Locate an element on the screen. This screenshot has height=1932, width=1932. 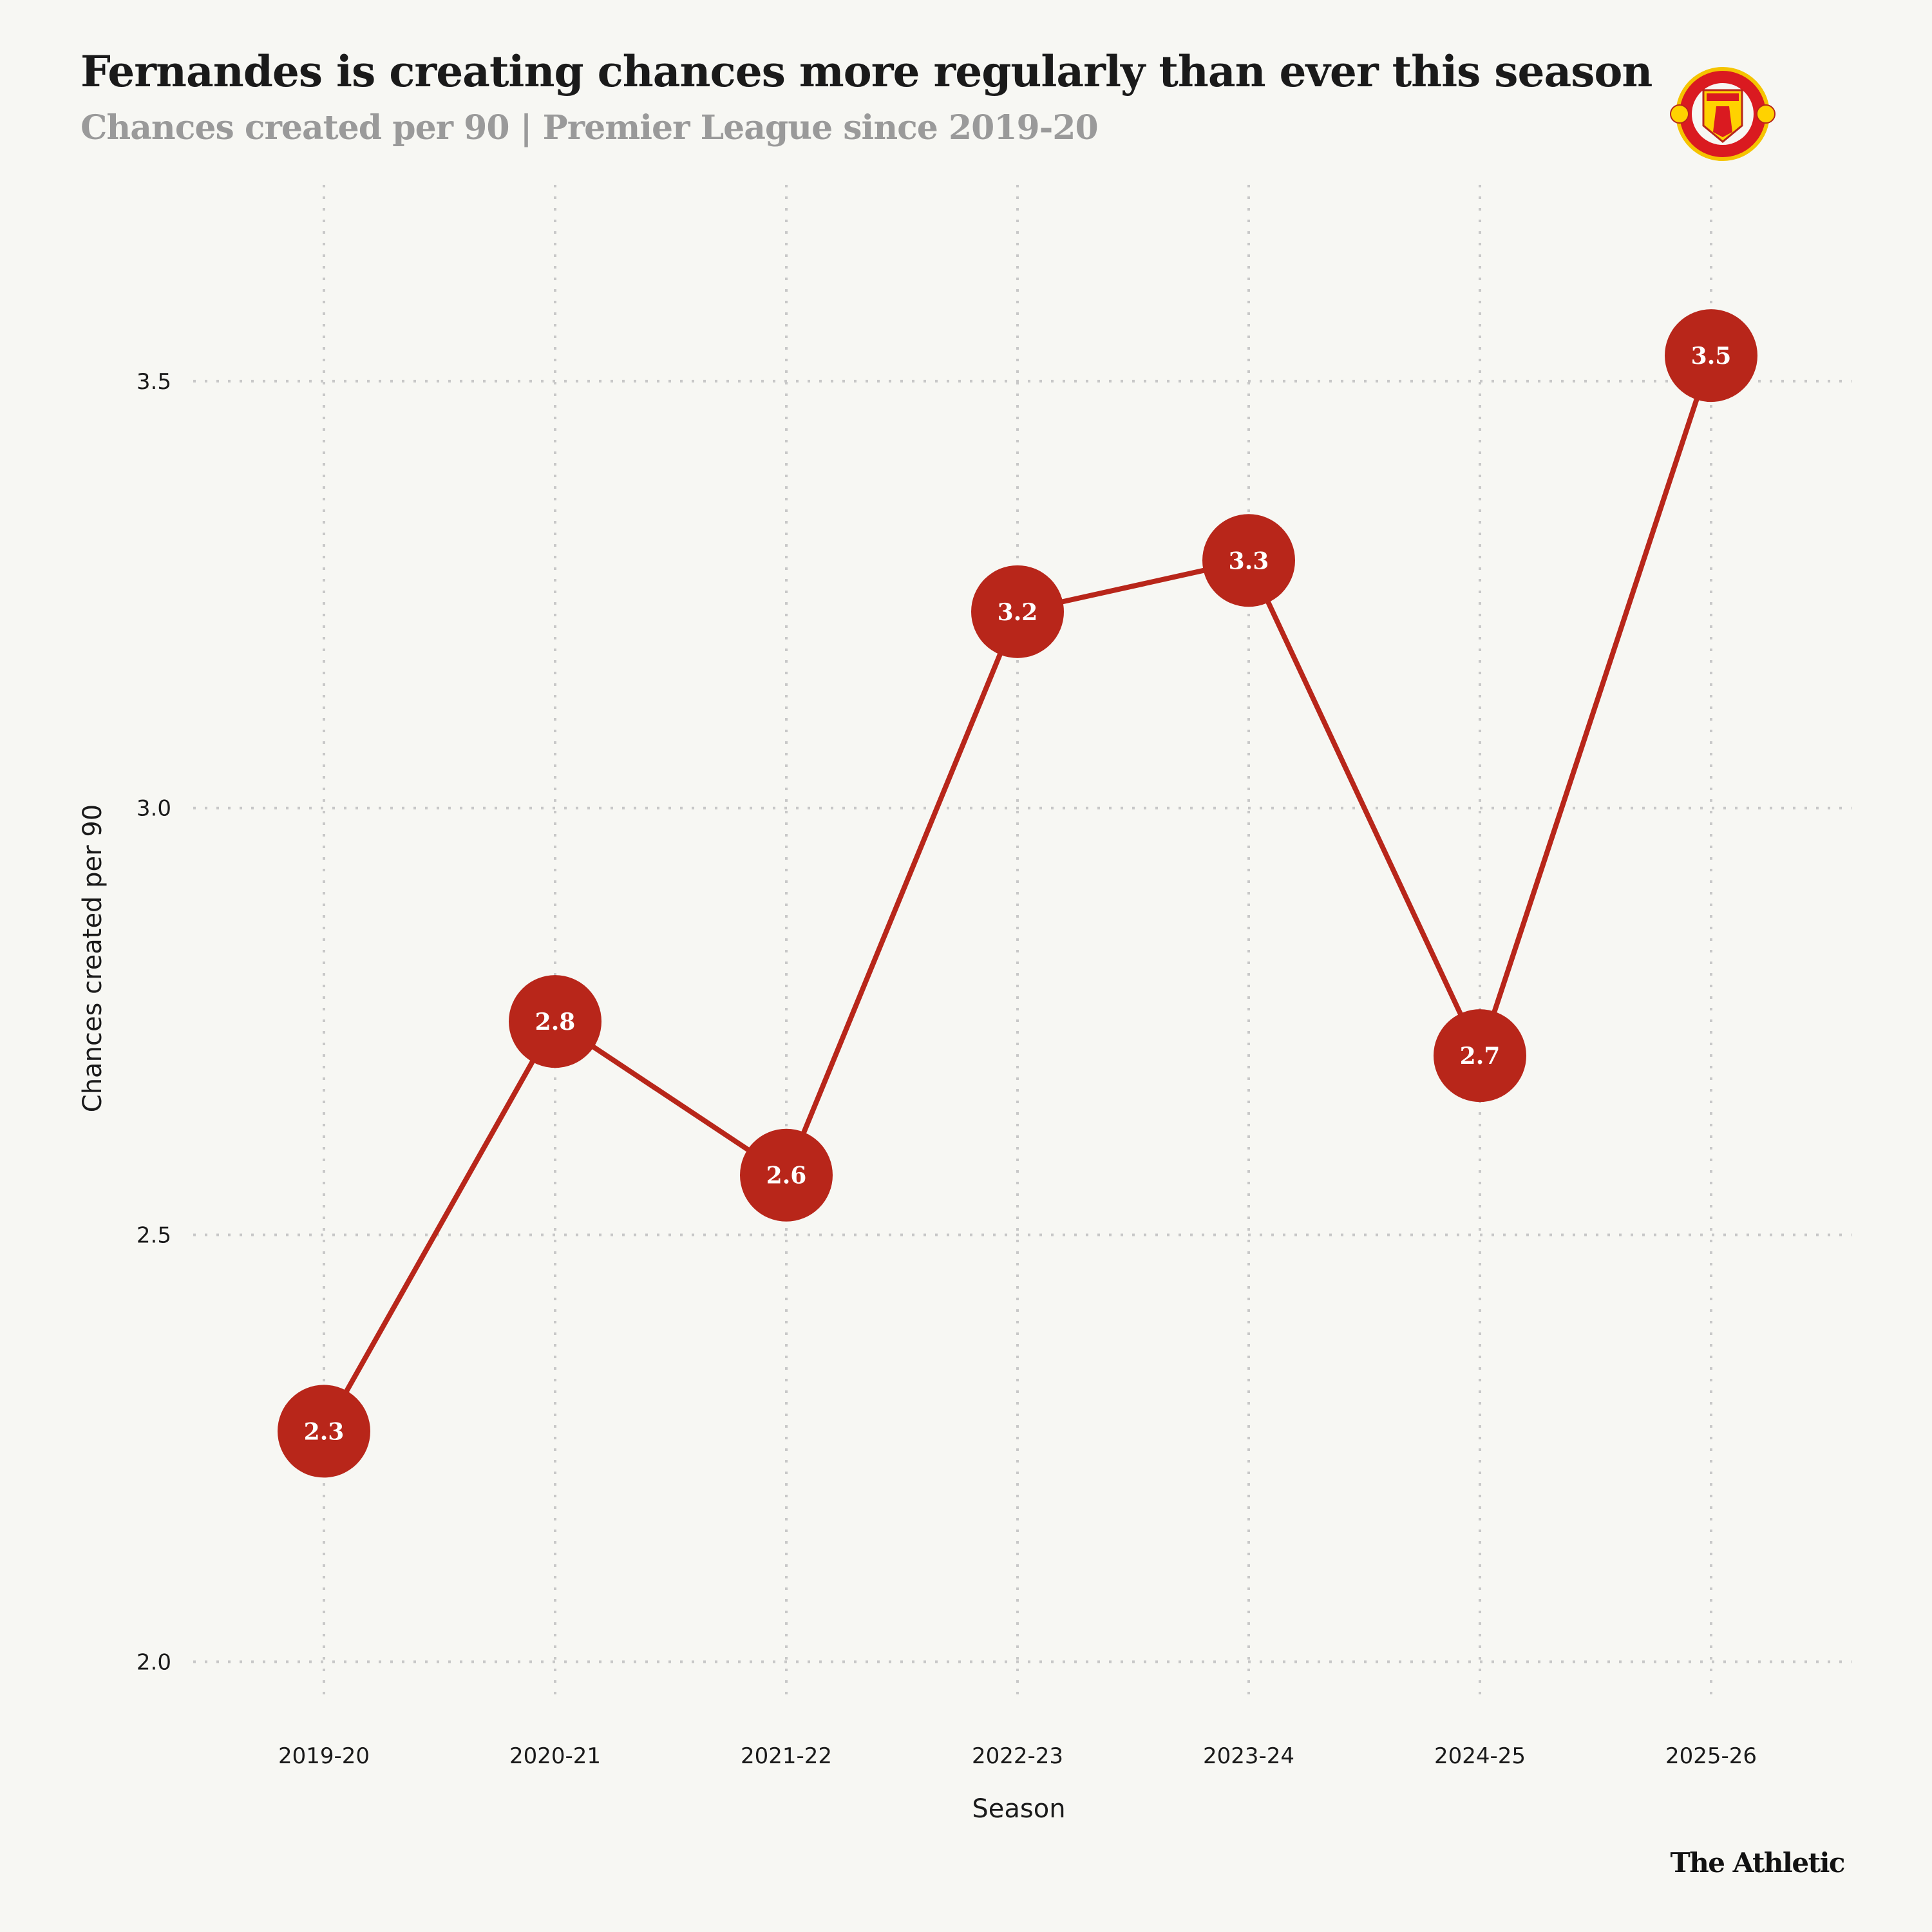
x-tick-label: 2022-23 is located at coordinates (1017, 1756).